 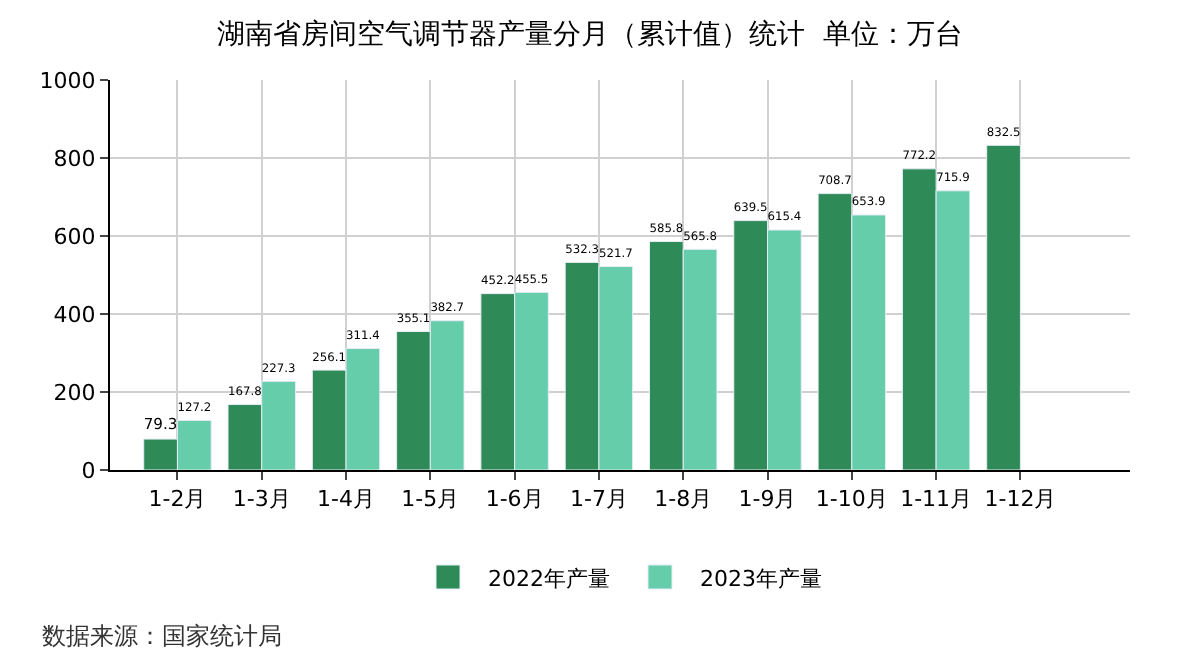 What do you see at coordinates (1003, 307) in the screenshot?
I see `bar` at bounding box center [1003, 307].